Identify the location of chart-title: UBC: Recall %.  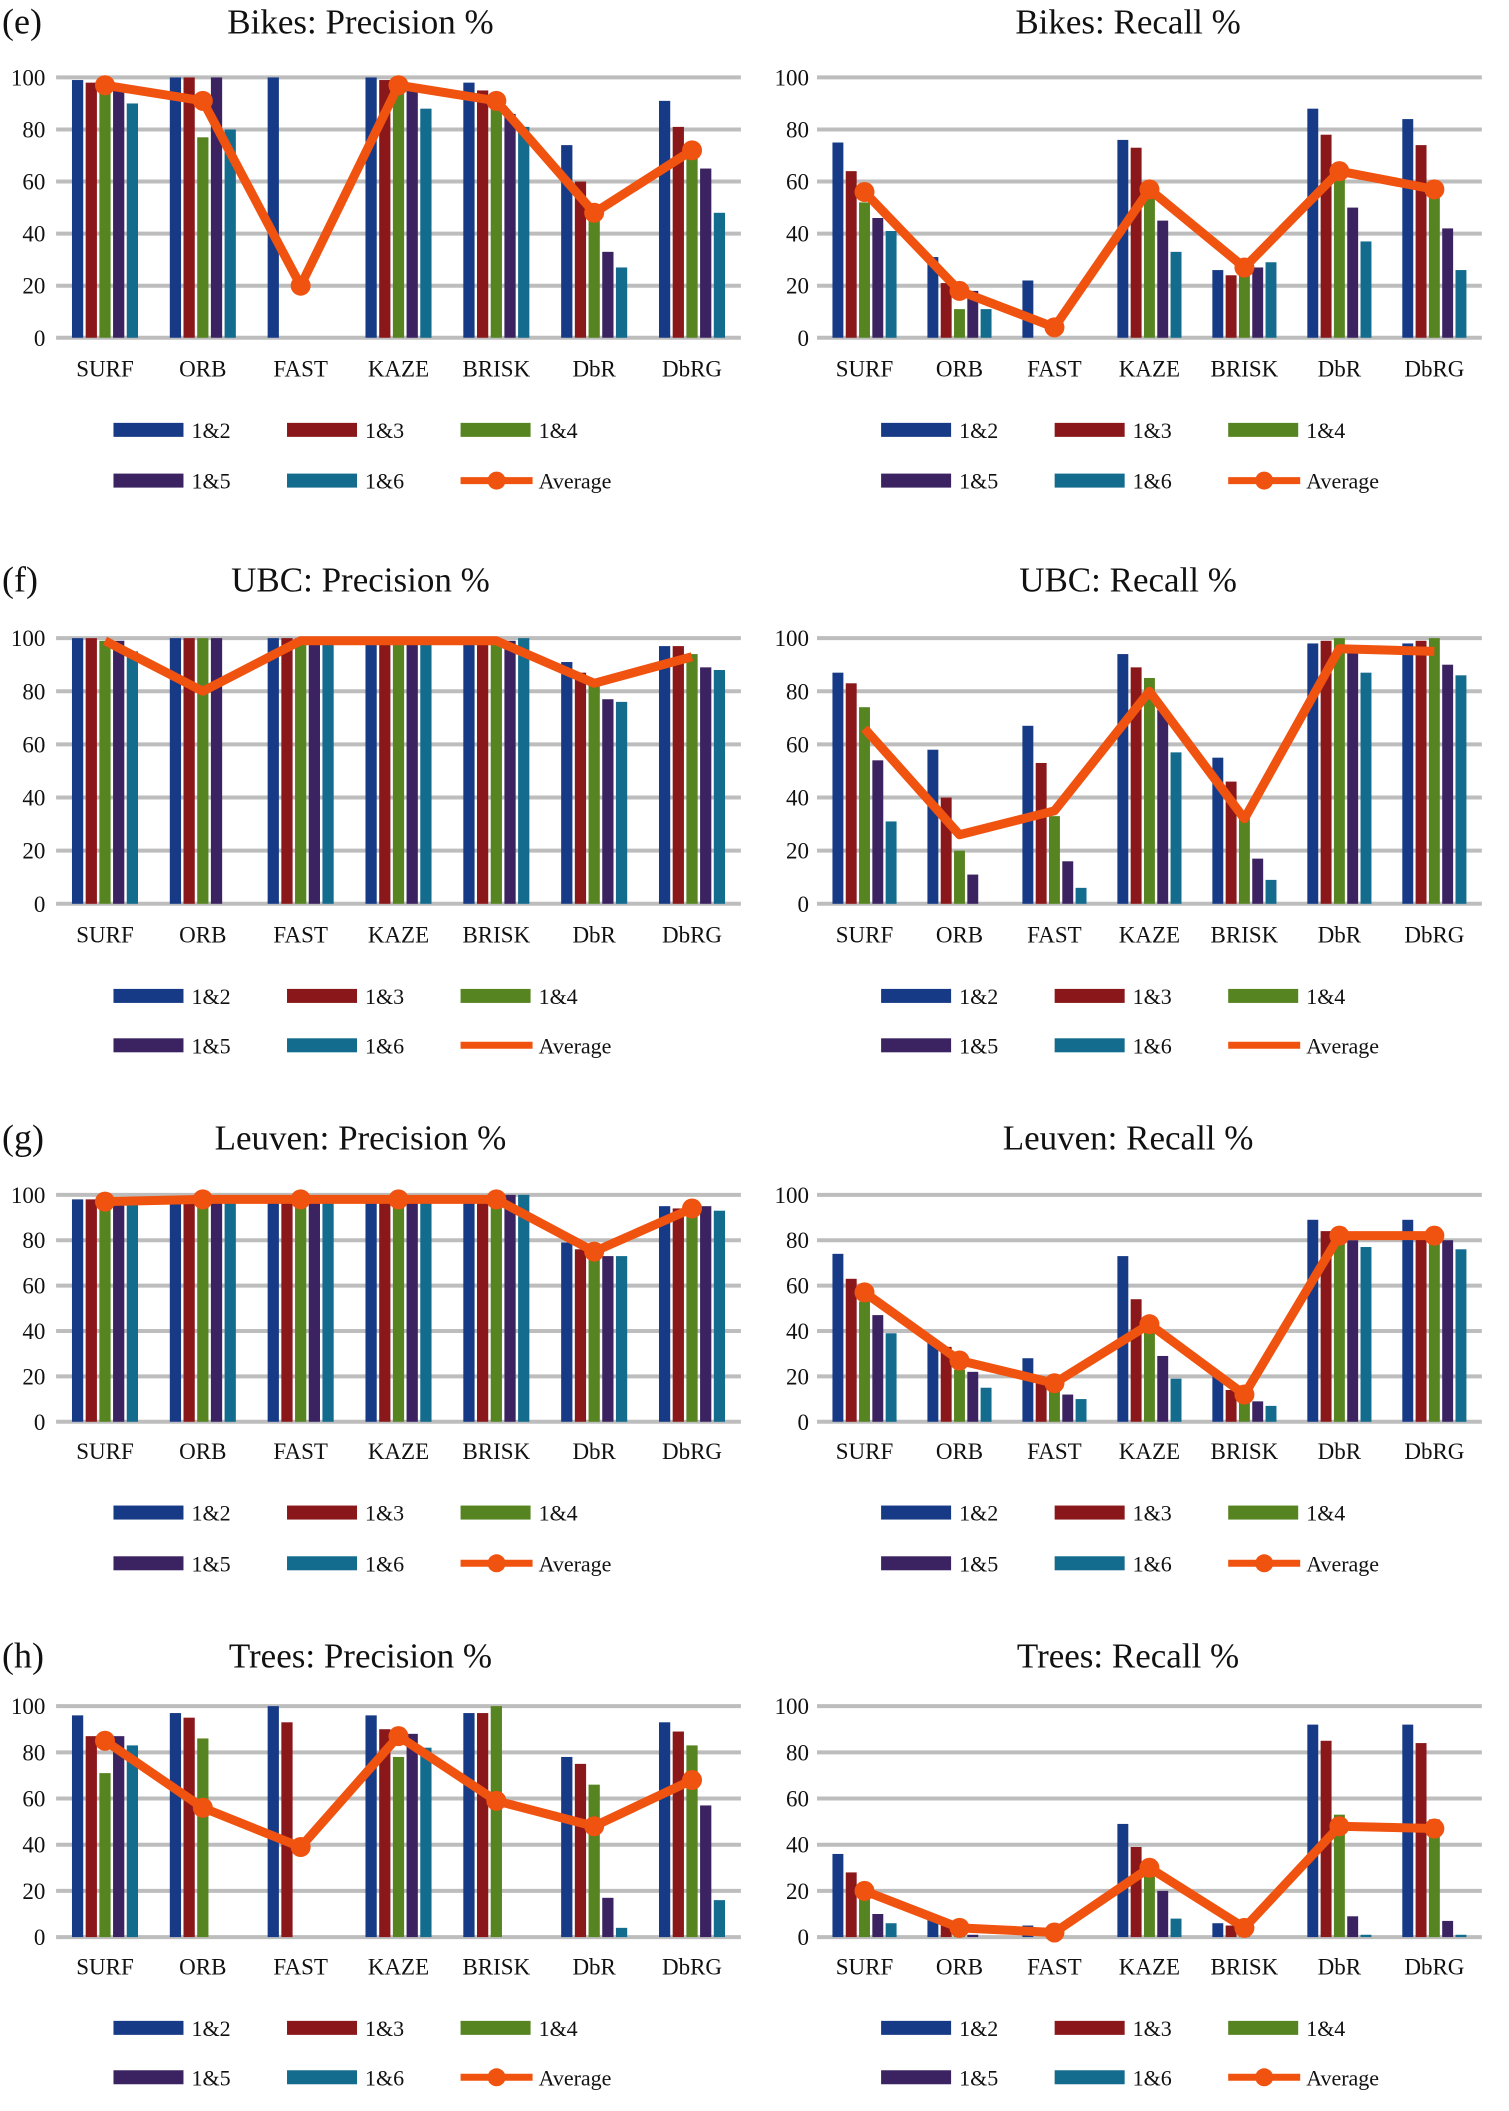
(1128, 579).